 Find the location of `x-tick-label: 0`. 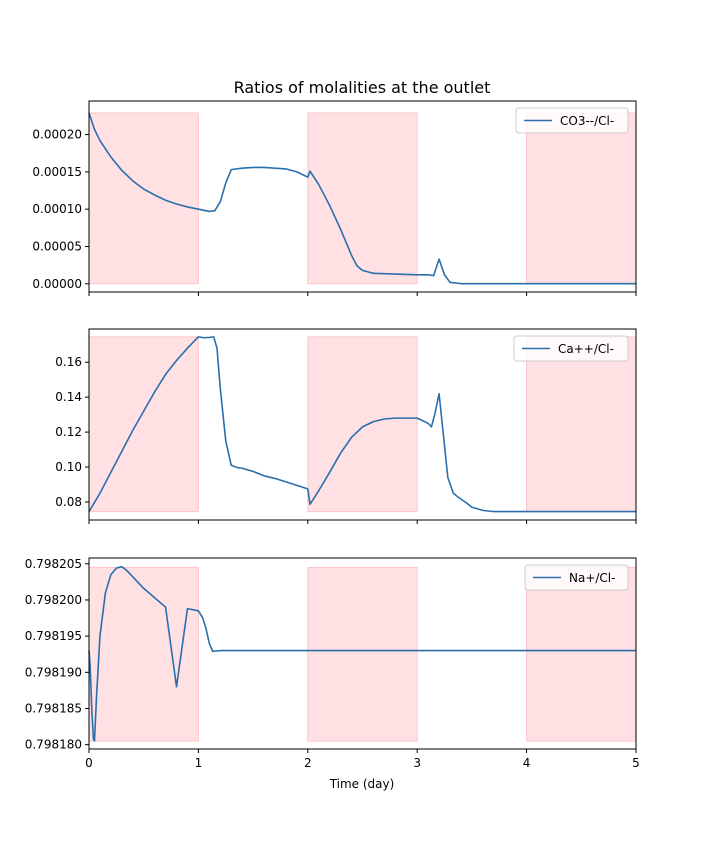

x-tick-label: 0 is located at coordinates (89, 763).